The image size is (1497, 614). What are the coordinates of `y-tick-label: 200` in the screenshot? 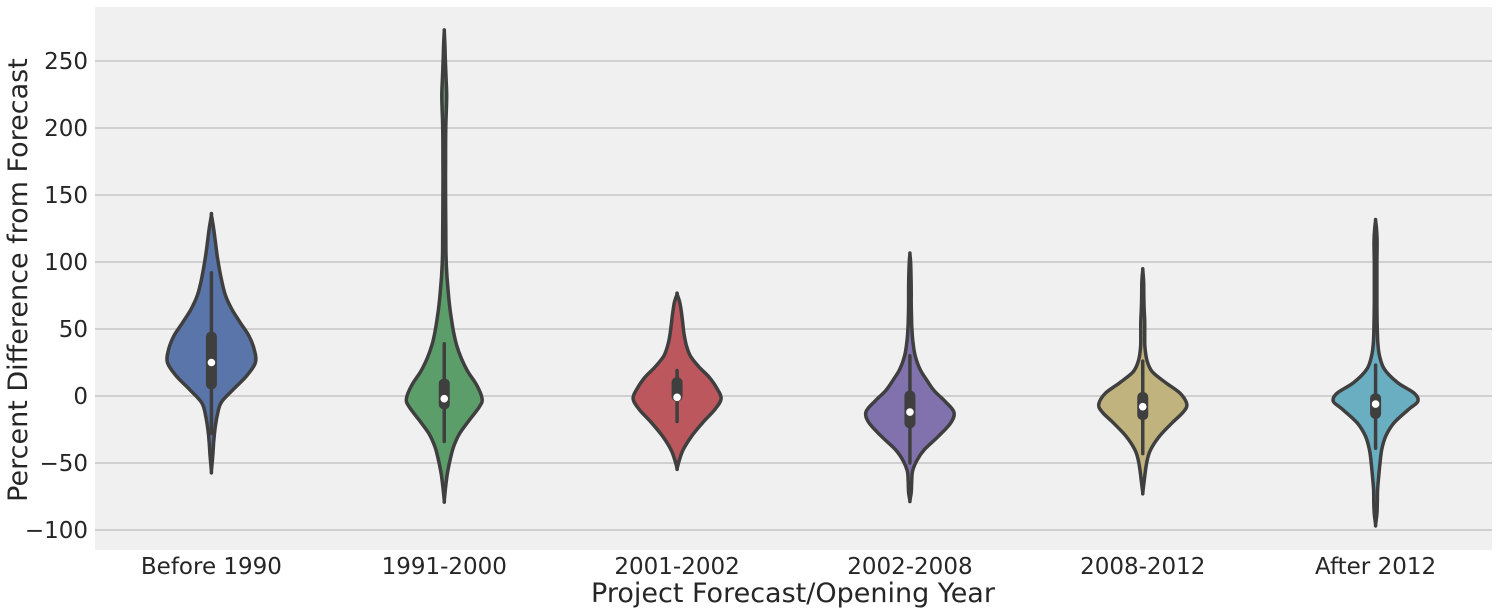 It's located at (66, 129).